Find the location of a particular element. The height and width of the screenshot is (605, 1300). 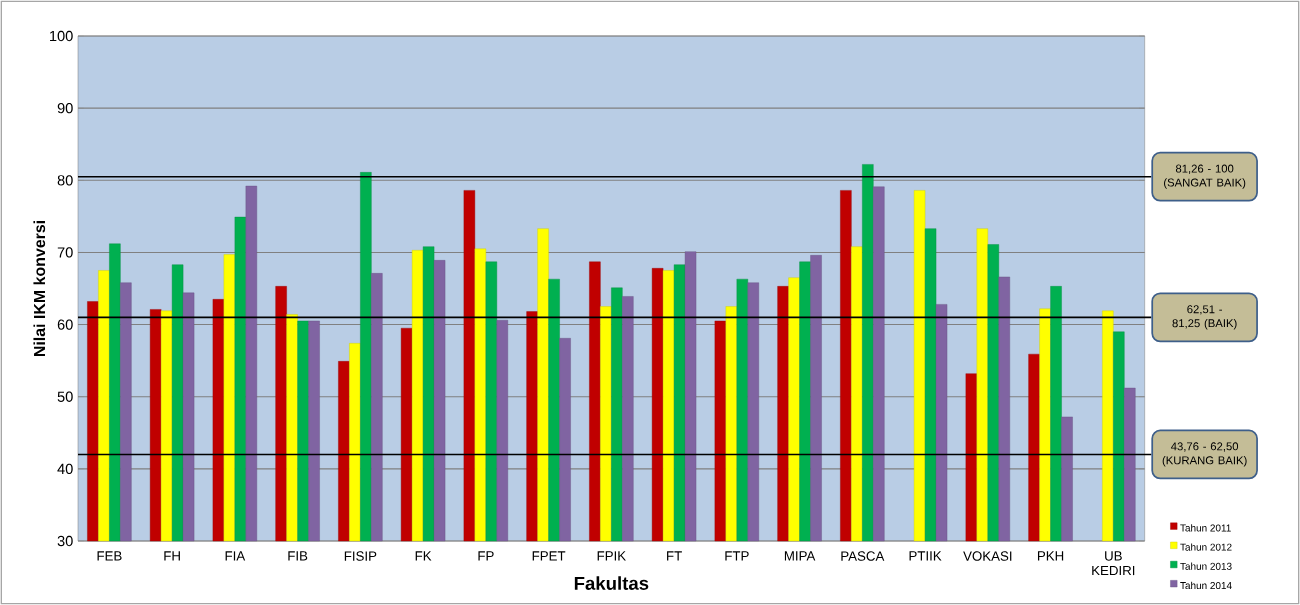

x-tick-label: FP is located at coordinates (486, 556).